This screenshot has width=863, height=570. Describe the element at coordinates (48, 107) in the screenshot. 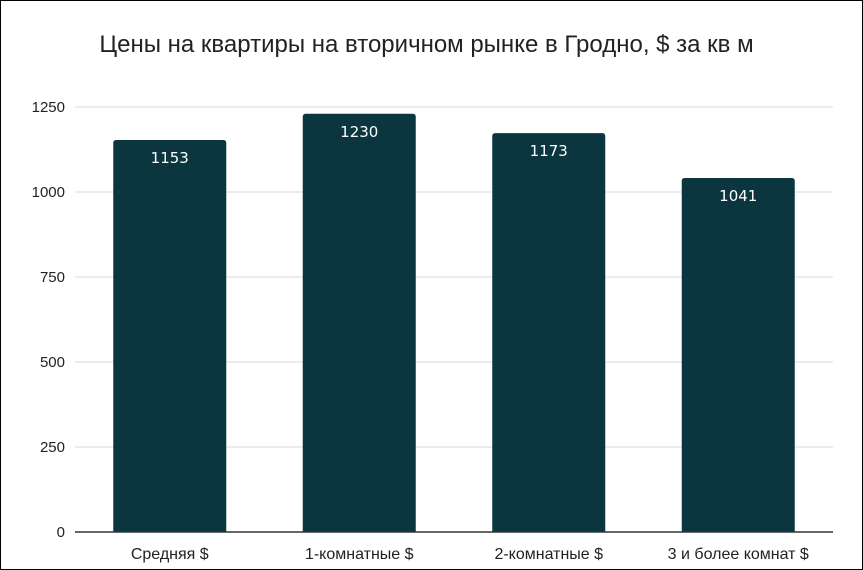

I see `y-tick-label: 1250` at that location.